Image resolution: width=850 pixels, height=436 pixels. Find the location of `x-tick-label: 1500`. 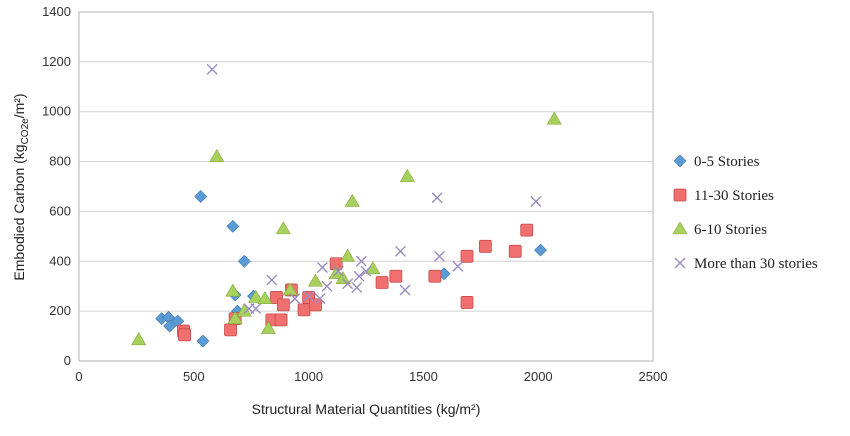

x-tick-label: 1500 is located at coordinates (423, 376).